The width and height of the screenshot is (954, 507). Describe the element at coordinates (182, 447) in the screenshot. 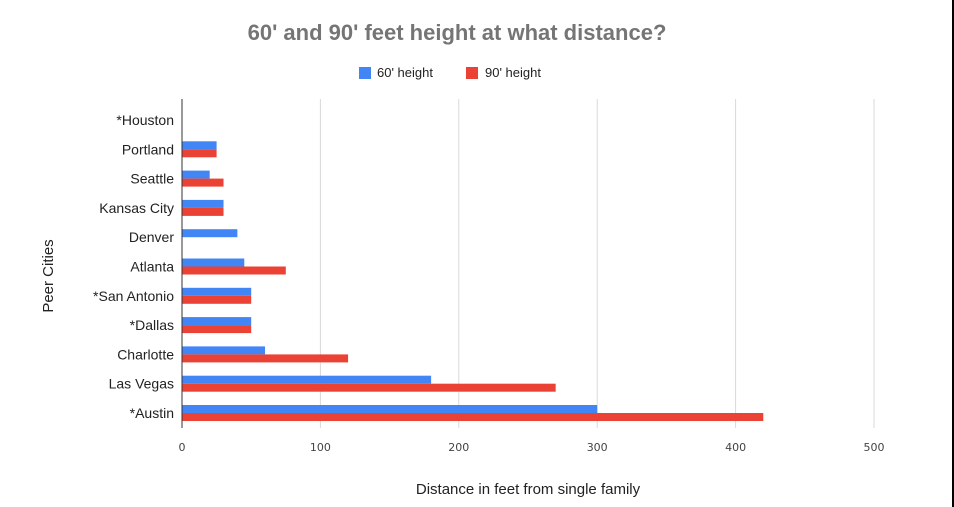

I see `x-tick-label-0: 0` at that location.